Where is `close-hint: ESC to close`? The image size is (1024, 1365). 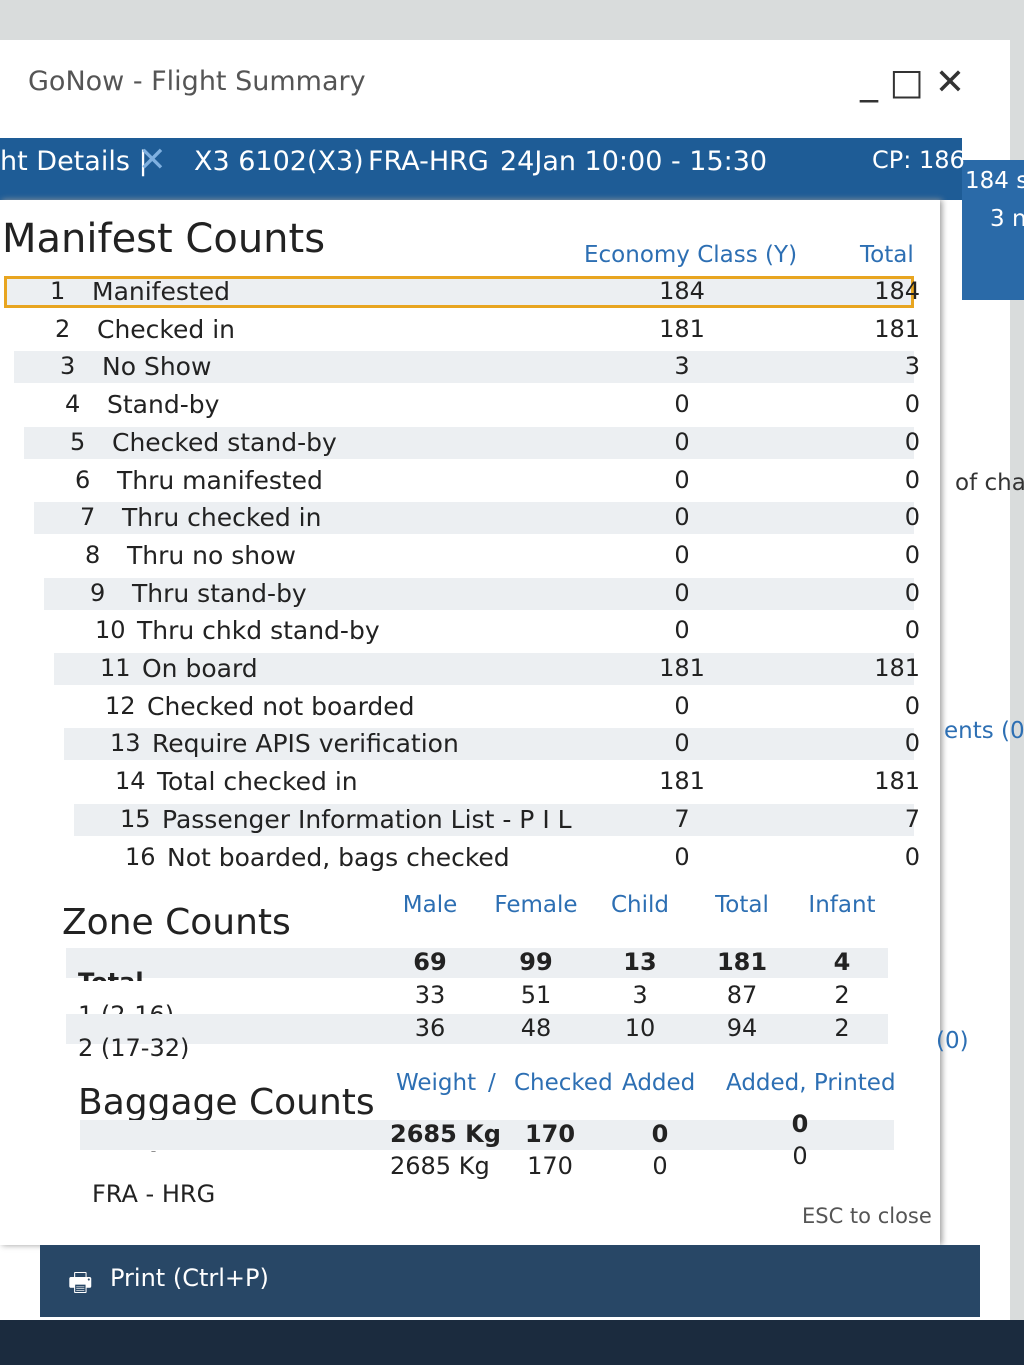 close-hint: ESC to close is located at coordinates (867, 1216).